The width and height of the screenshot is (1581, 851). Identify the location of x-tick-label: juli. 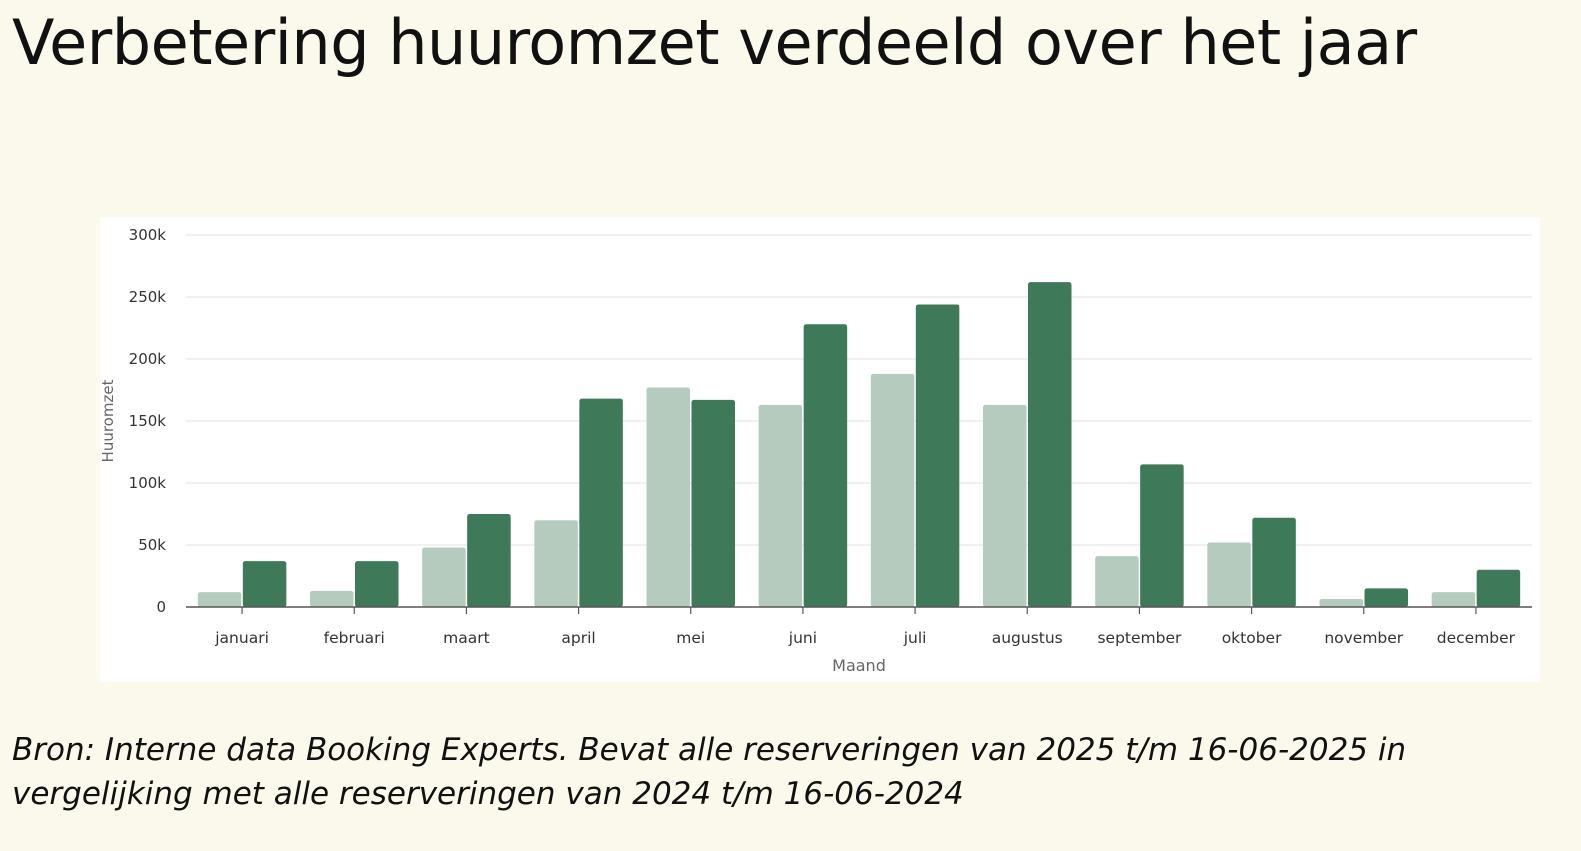
(915, 638).